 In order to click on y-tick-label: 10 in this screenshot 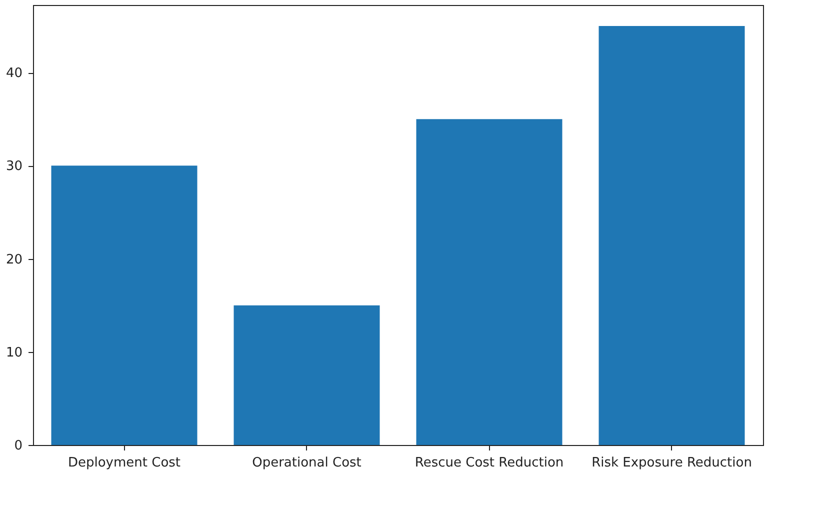, I will do `click(14, 352)`.